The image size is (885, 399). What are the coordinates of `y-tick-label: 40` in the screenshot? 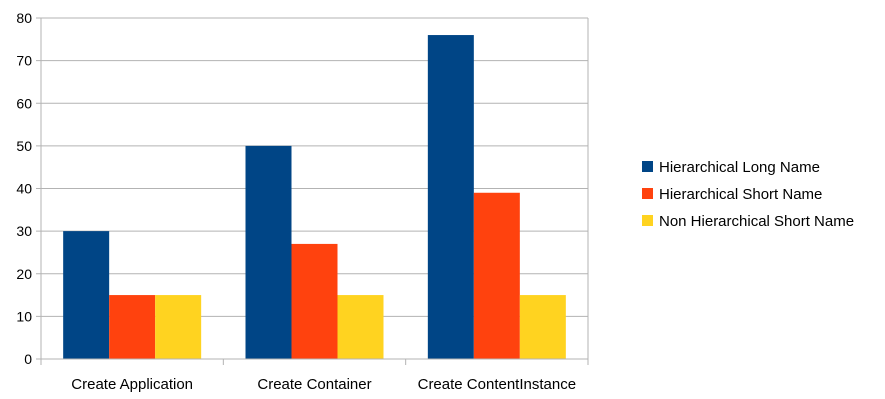 It's located at (24, 189).